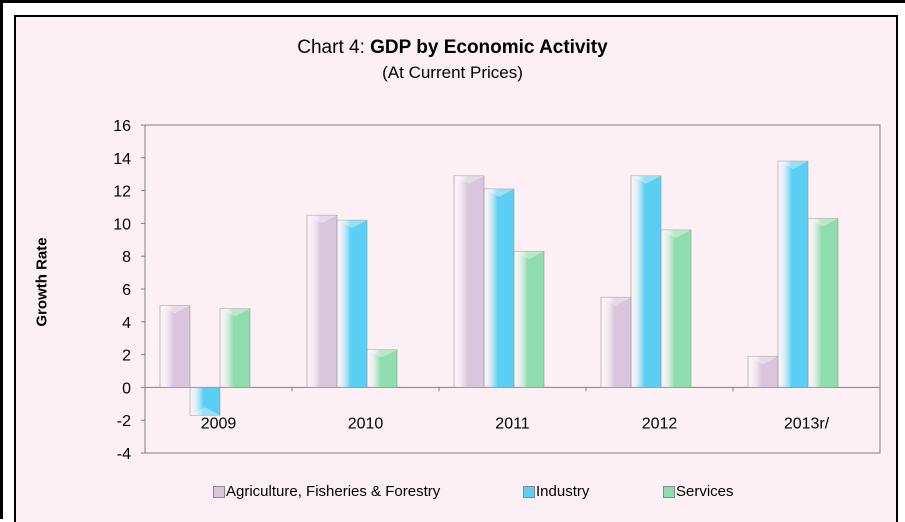 The image size is (905, 522). Describe the element at coordinates (122, 192) in the screenshot. I see `y-tick-label: 12` at that location.